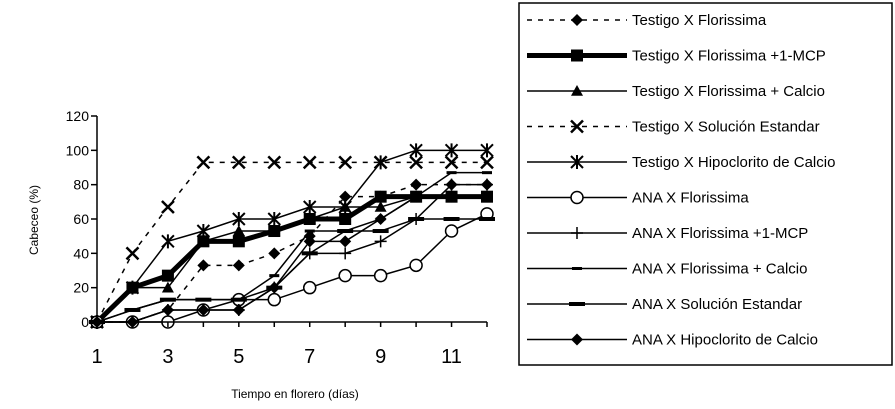 This screenshot has width=895, height=409. What do you see at coordinates (690, 198) in the screenshot?
I see `legend-label-6: ANA X Florissima` at bounding box center [690, 198].